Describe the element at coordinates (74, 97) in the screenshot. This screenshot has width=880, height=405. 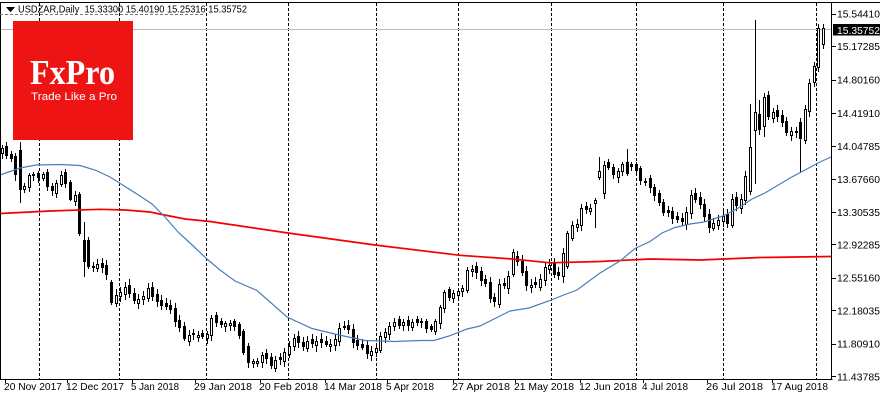
I see `svg-text: Trade Like a Pro` at that location.